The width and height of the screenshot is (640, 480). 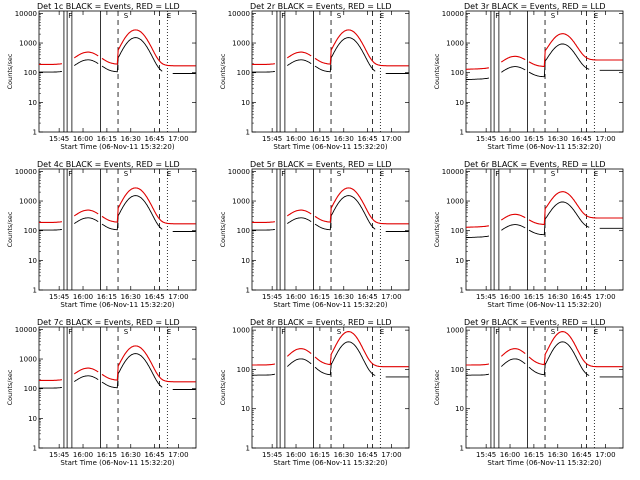 What do you see at coordinates (108, 6) in the screenshot?
I see `chart-title: Det 1c BLACK = Events, RED = LLD` at bounding box center [108, 6].